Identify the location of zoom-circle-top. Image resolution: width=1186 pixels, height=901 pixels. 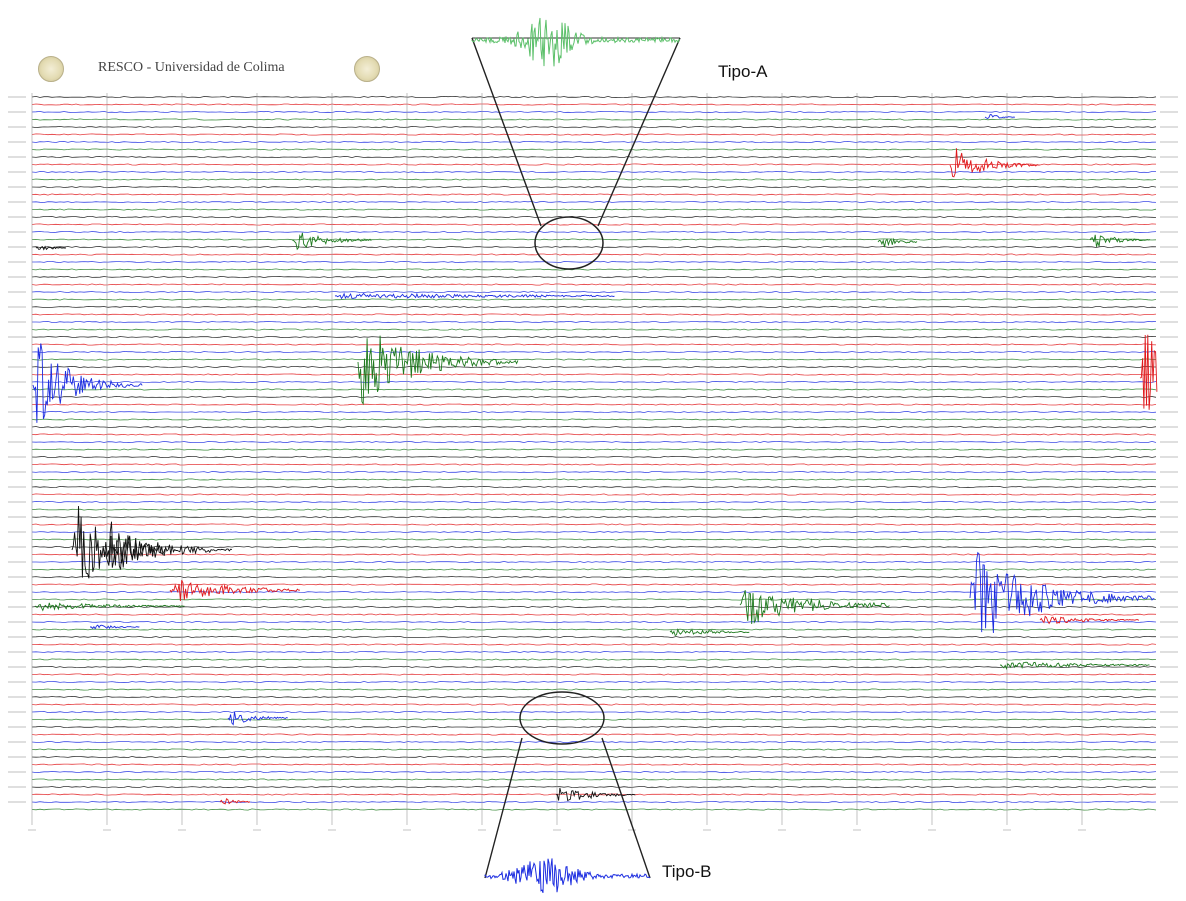
(569, 243).